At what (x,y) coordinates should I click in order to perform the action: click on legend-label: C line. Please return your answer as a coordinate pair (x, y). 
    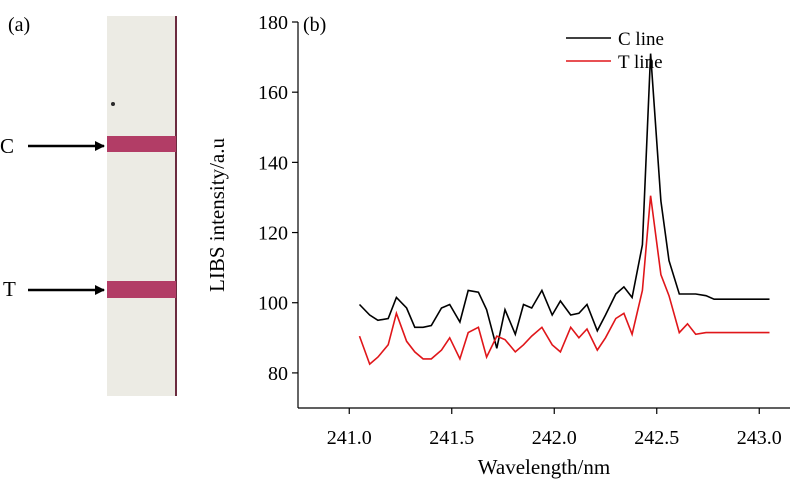
    Looking at the image, I should click on (641, 39).